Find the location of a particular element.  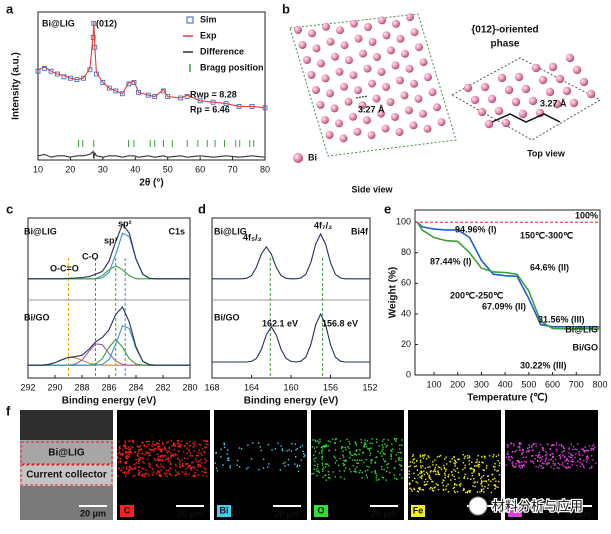

plot-frame is located at coordinates (507, 292).